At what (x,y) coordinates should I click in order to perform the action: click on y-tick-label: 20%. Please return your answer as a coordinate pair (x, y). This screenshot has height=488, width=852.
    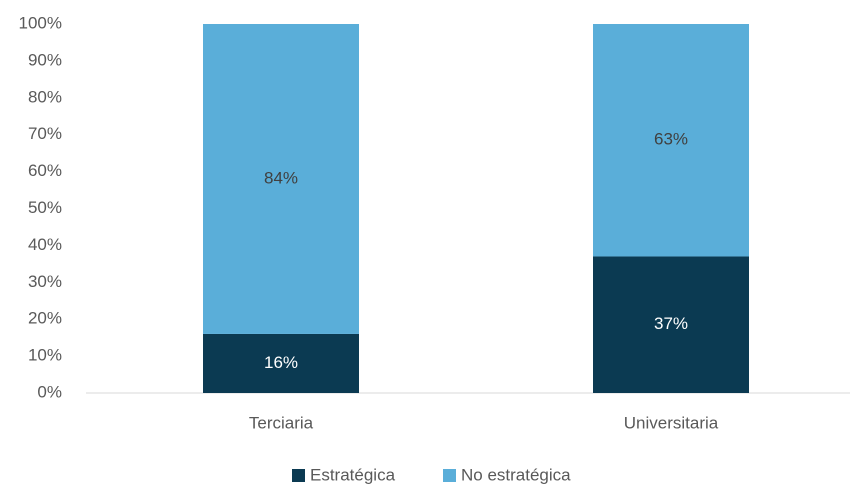
    Looking at the image, I should click on (45, 318).